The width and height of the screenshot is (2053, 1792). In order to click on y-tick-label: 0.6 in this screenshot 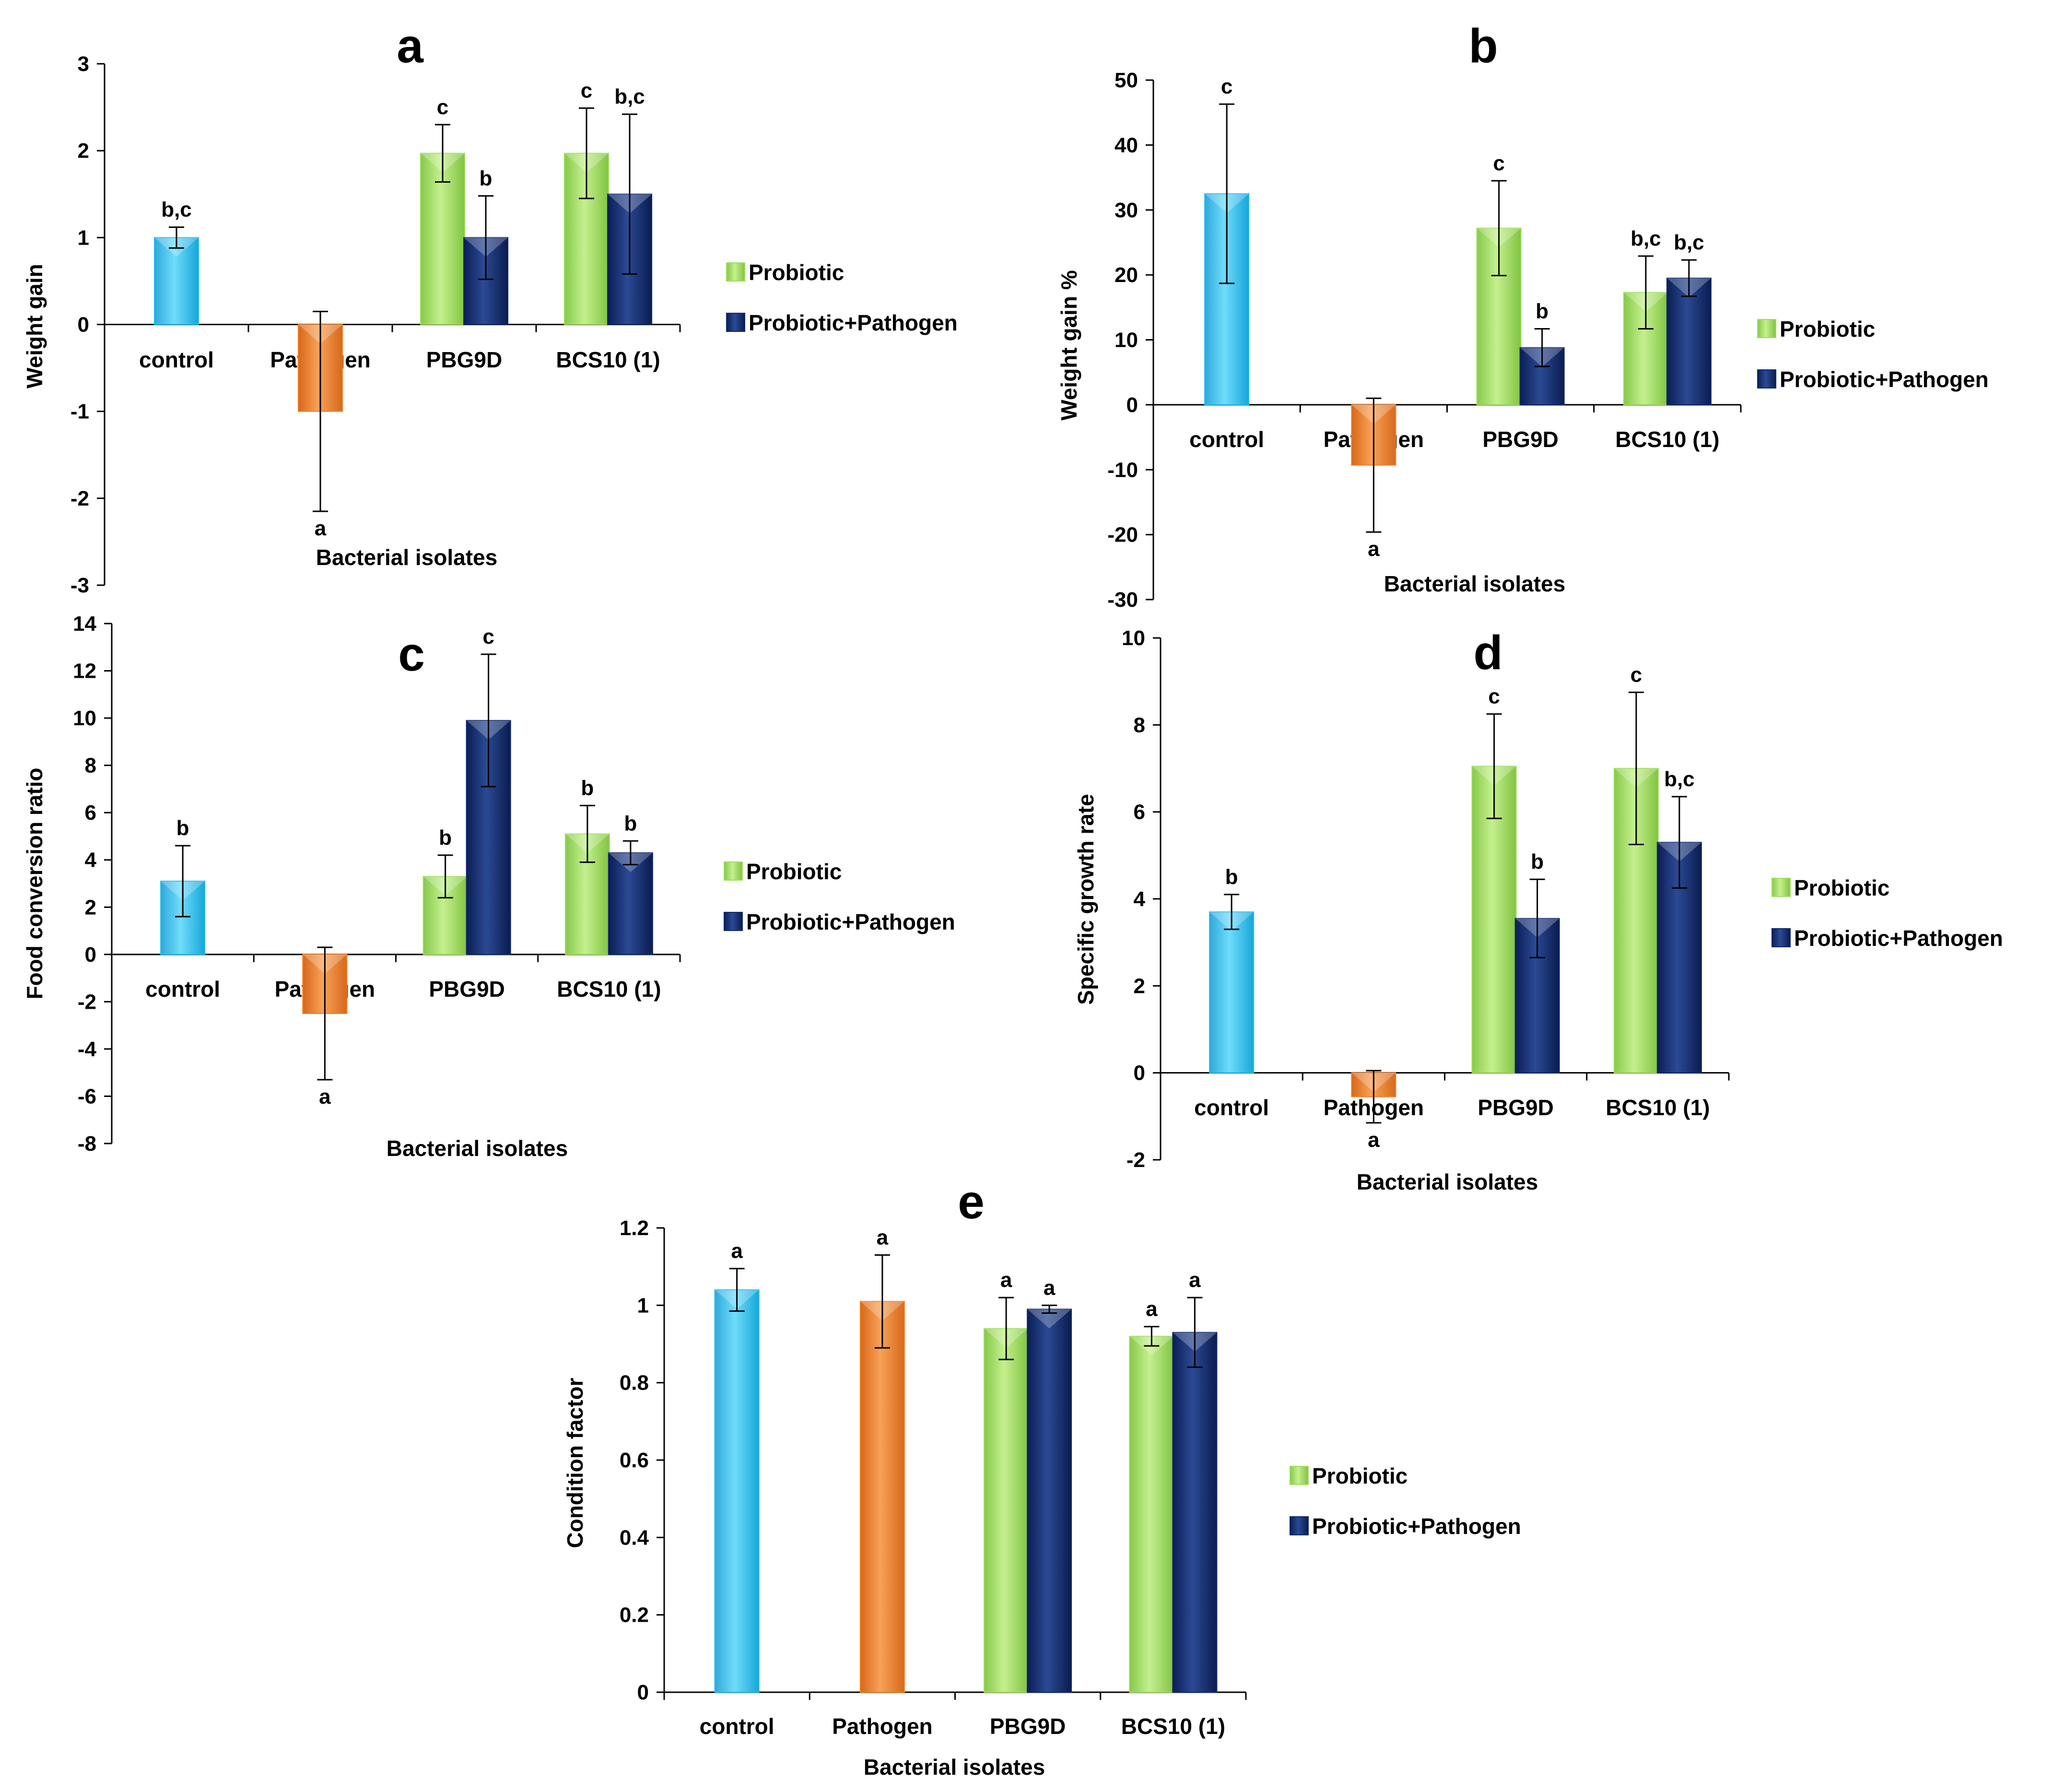, I will do `click(634, 1460)`.